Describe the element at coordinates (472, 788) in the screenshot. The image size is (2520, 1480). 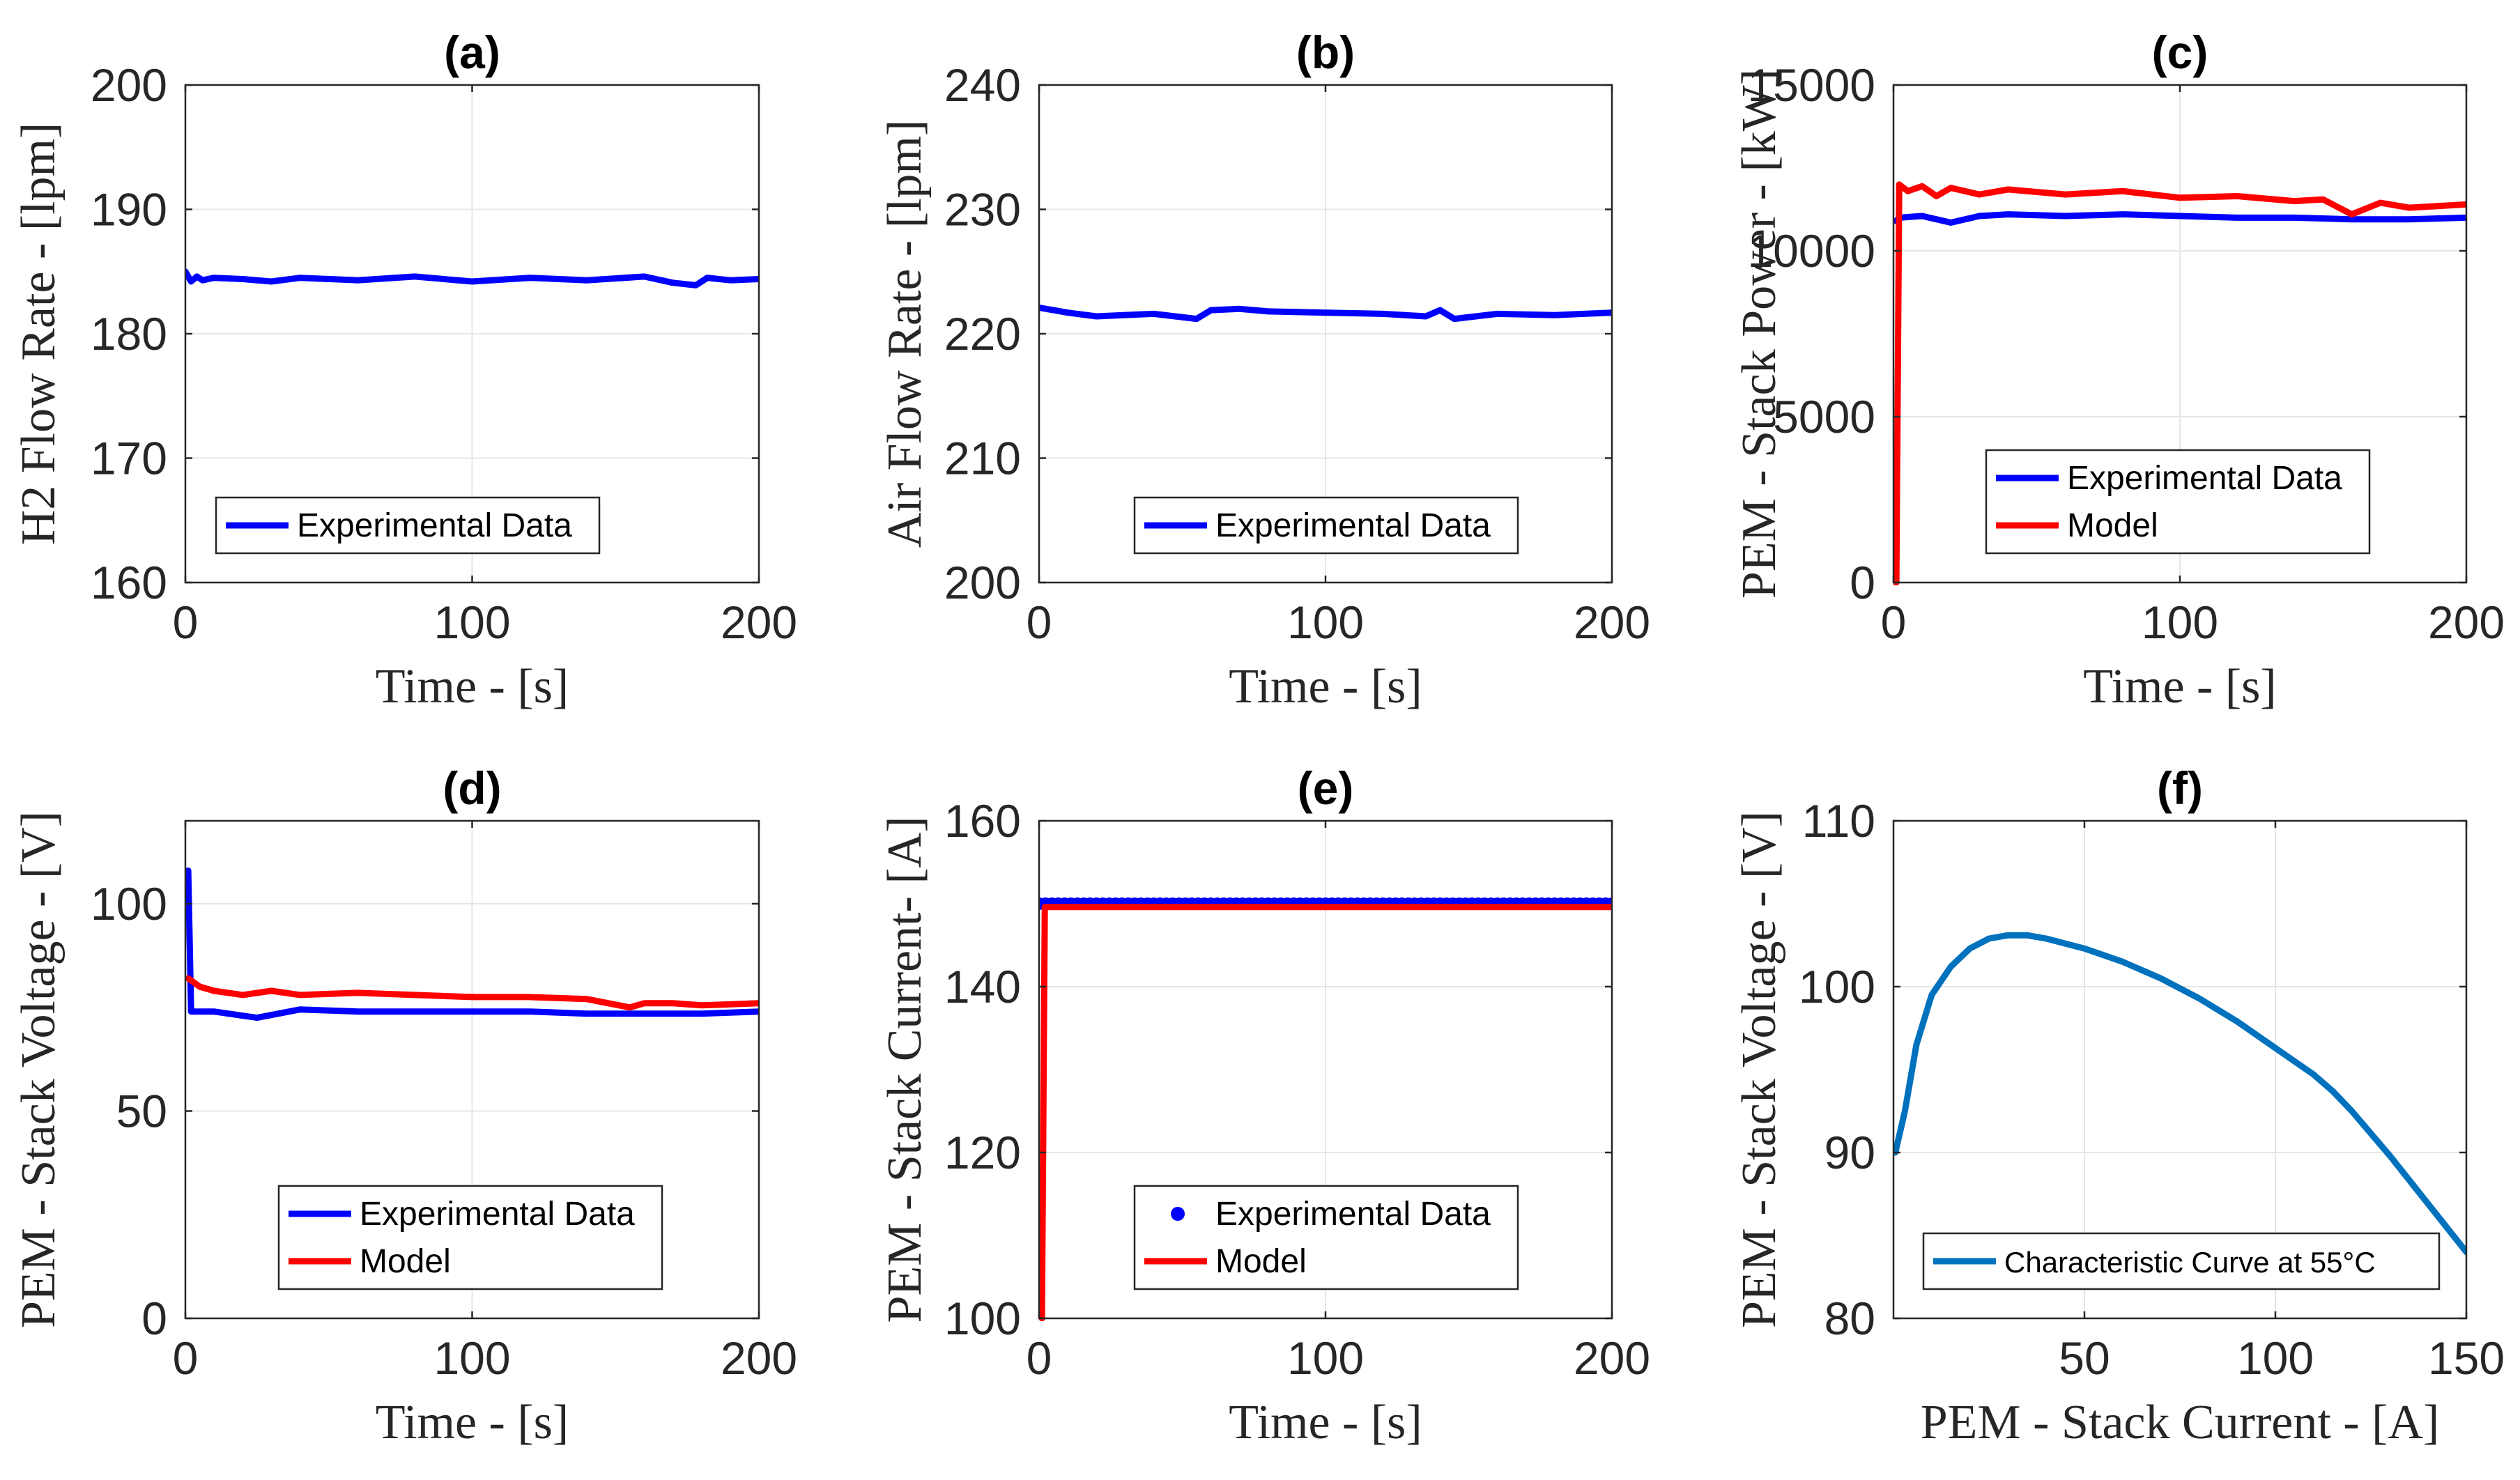
I see `chart-title: (d)` at that location.